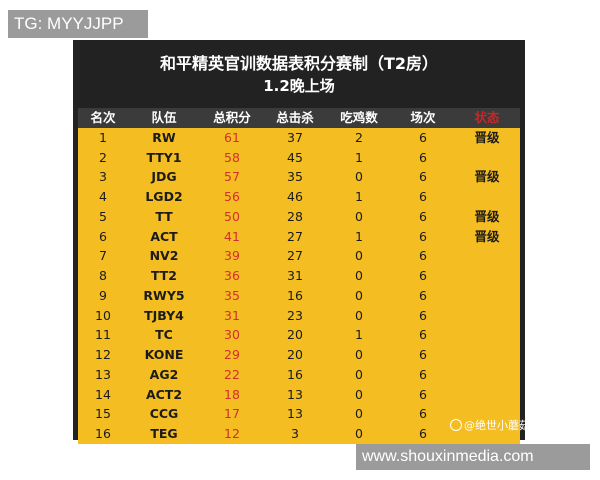  I want to click on rank-cell: 9, so click(103, 295).